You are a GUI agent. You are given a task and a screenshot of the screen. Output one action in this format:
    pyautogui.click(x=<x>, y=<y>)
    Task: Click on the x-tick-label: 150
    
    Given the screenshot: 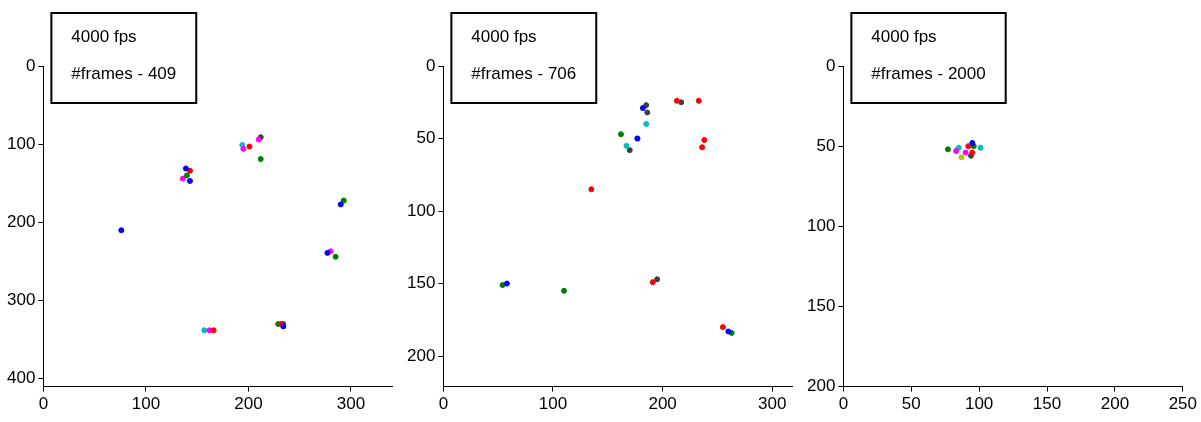 What is the action you would take?
    pyautogui.click(x=1047, y=404)
    